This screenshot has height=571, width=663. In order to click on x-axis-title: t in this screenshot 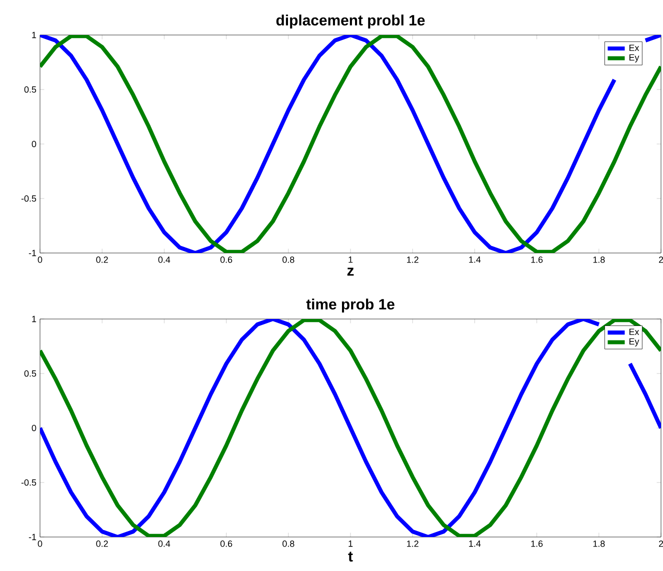, I will do `click(350, 557)`.